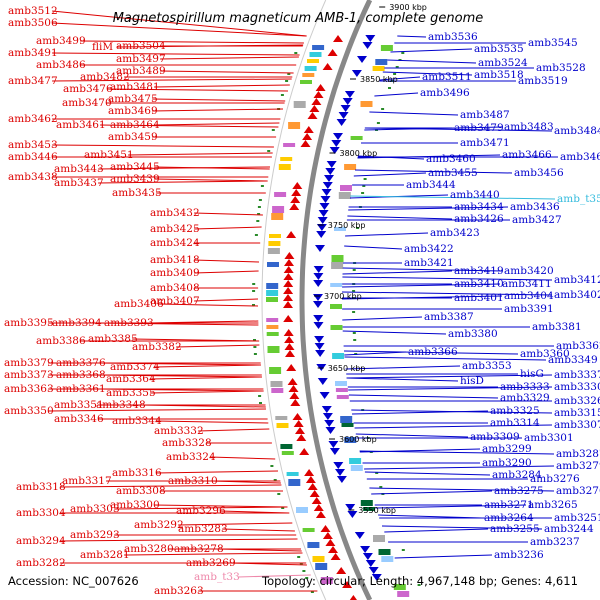 Image resolution: width=600 pixels, height=600 pixels. I want to click on left-gene-label: amb3300, so click(135, 505).